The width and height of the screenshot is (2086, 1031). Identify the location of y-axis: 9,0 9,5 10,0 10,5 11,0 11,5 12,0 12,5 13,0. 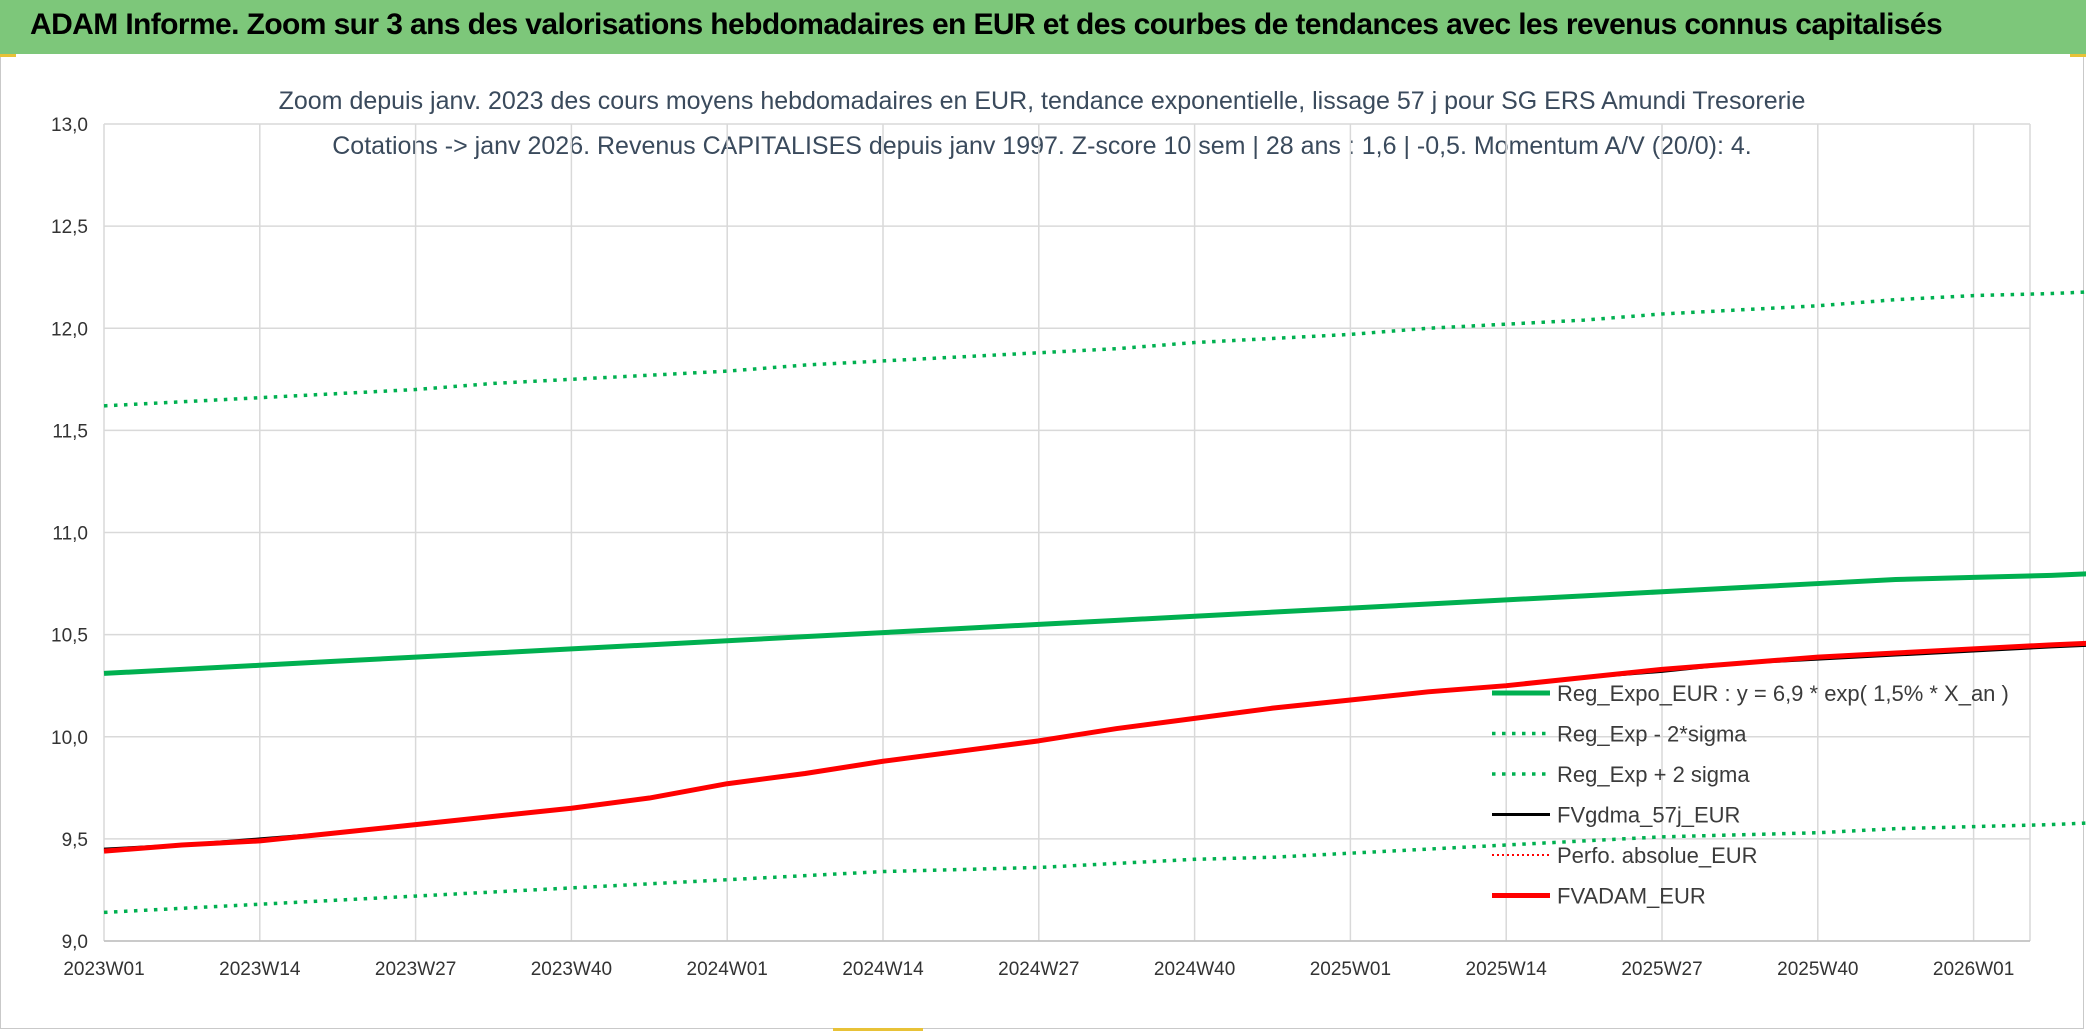
(69, 534).